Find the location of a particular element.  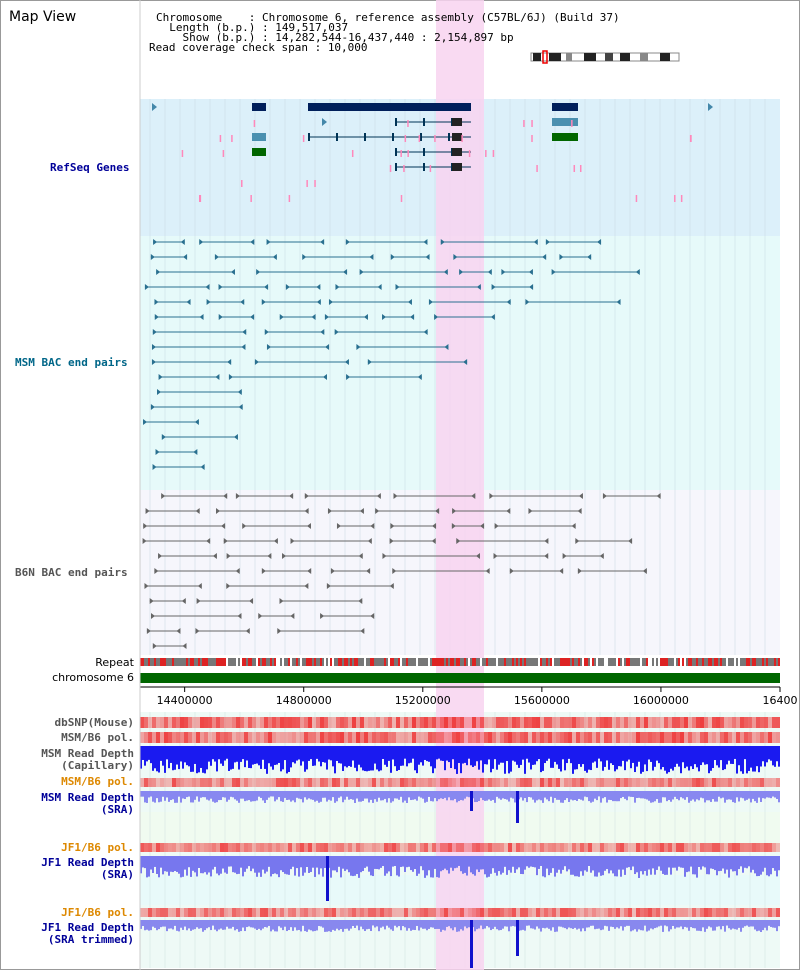

msm-b6-pol-label-1: MSM/B6 pol. is located at coordinates (97, 737).